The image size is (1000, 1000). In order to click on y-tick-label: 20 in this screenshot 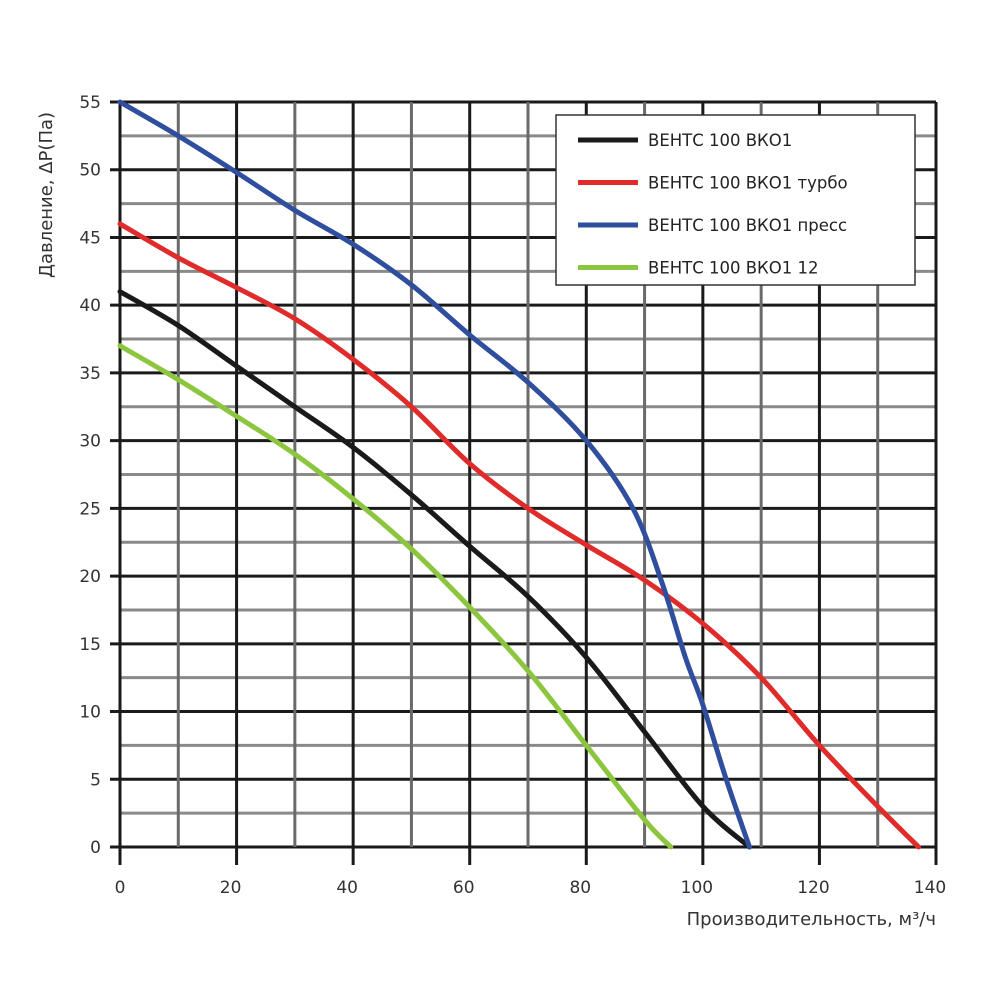, I will do `click(90, 577)`.